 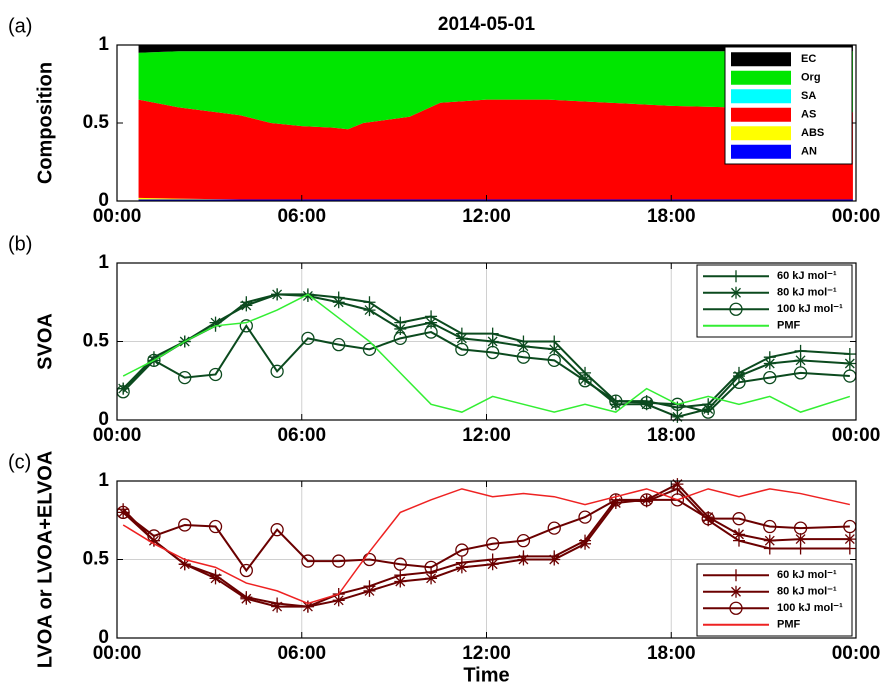 What do you see at coordinates (20, 244) in the screenshot?
I see `panel-label: (b)` at bounding box center [20, 244].